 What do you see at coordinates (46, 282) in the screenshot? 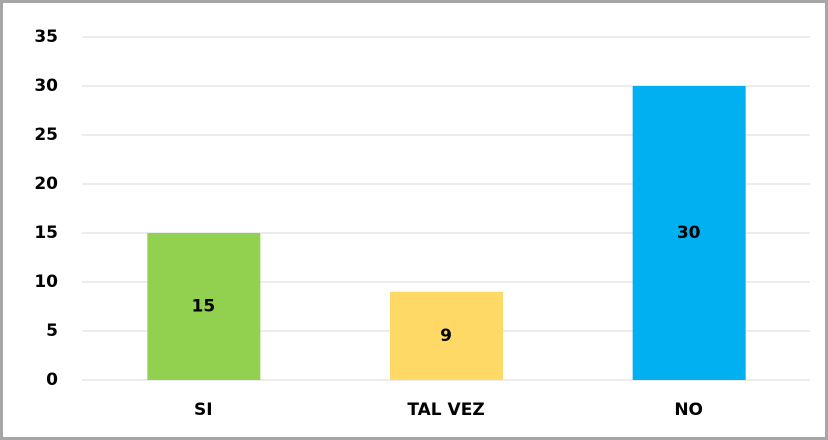
I see `y-tick-label: 10` at bounding box center [46, 282].